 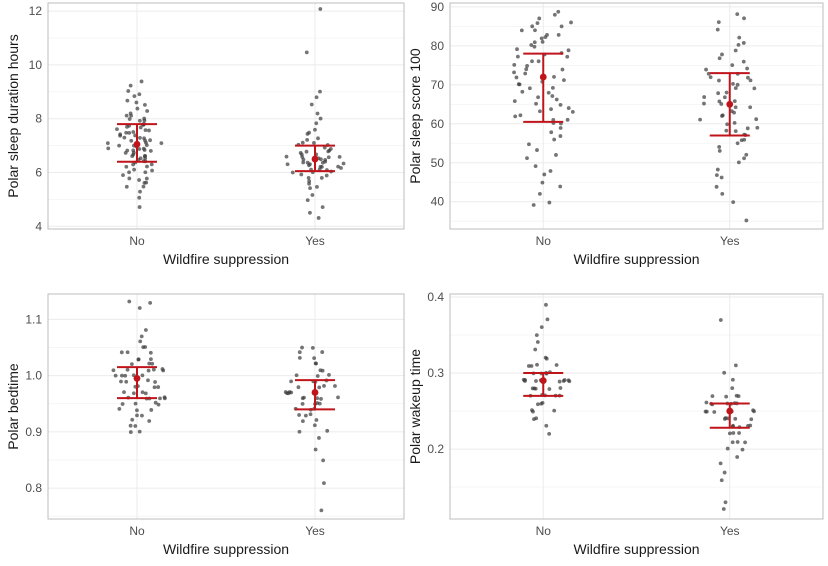 What do you see at coordinates (137, 241) in the screenshot?
I see `x-tick-label: No` at bounding box center [137, 241].